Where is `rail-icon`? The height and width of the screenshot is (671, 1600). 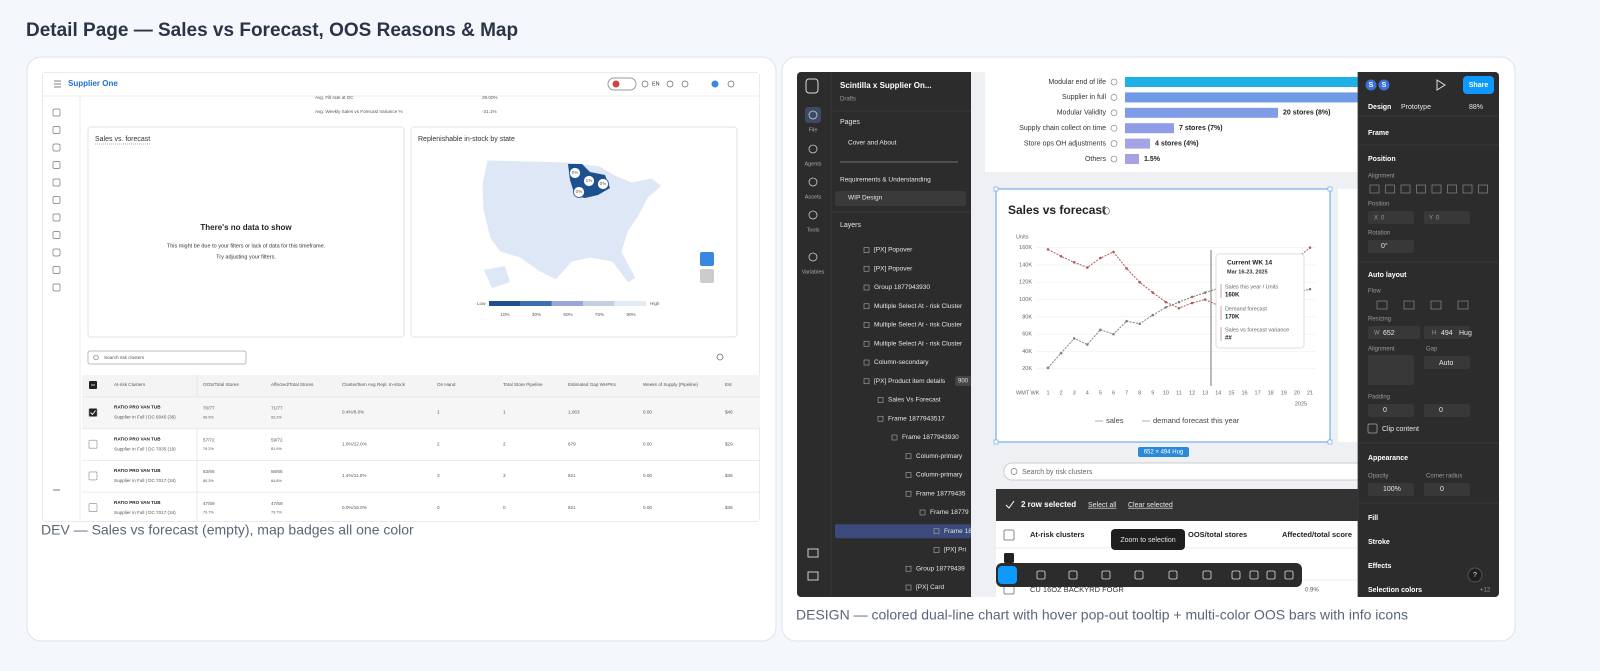 rail-icon is located at coordinates (813, 215).